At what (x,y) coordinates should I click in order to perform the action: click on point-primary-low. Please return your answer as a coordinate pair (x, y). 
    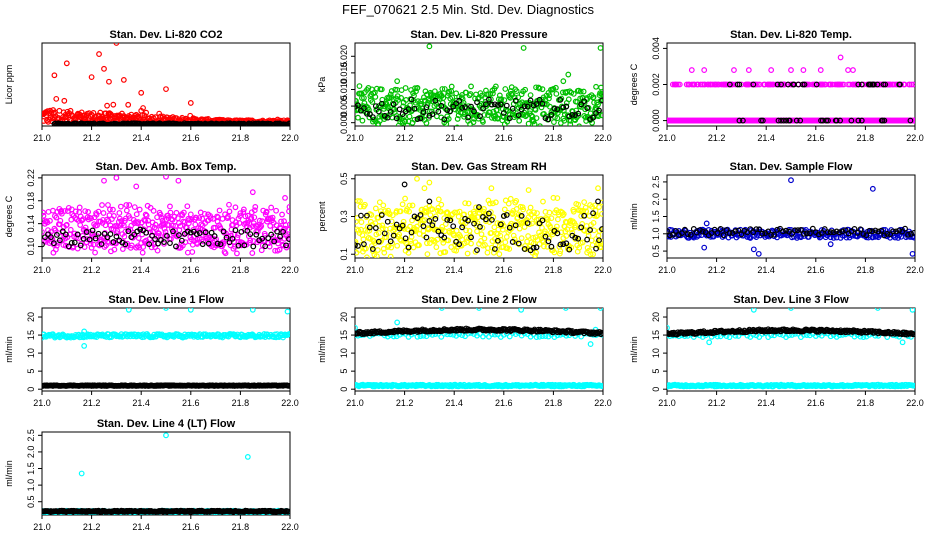
    Looking at the image, I should click on (601, 386).